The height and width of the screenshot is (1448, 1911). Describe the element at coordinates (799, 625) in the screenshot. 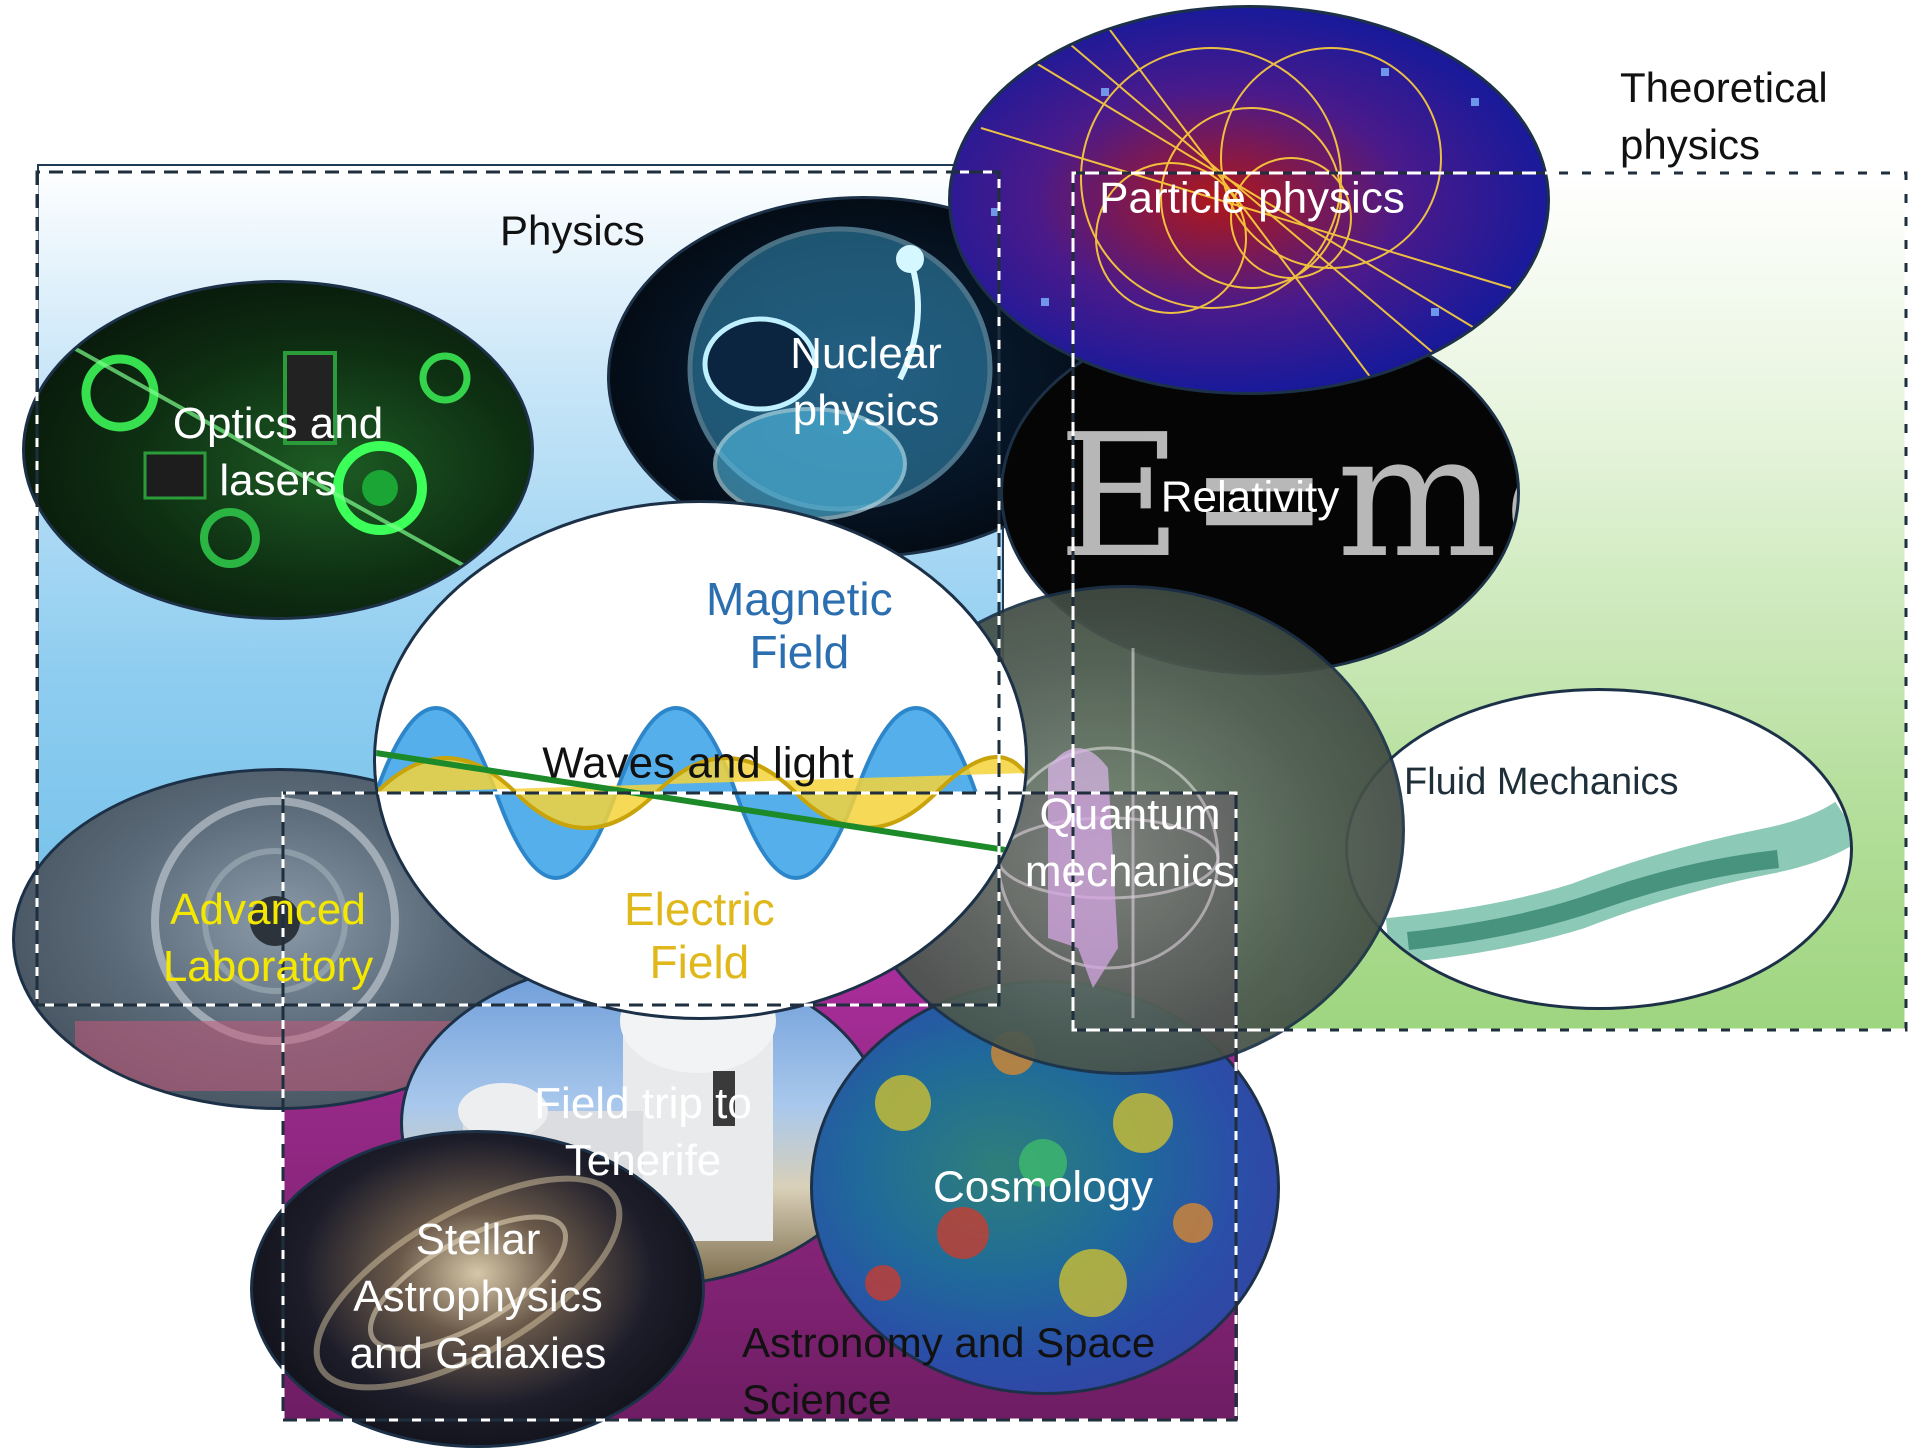

I see `magnetic-field-image-label: Magnetic Field` at that location.